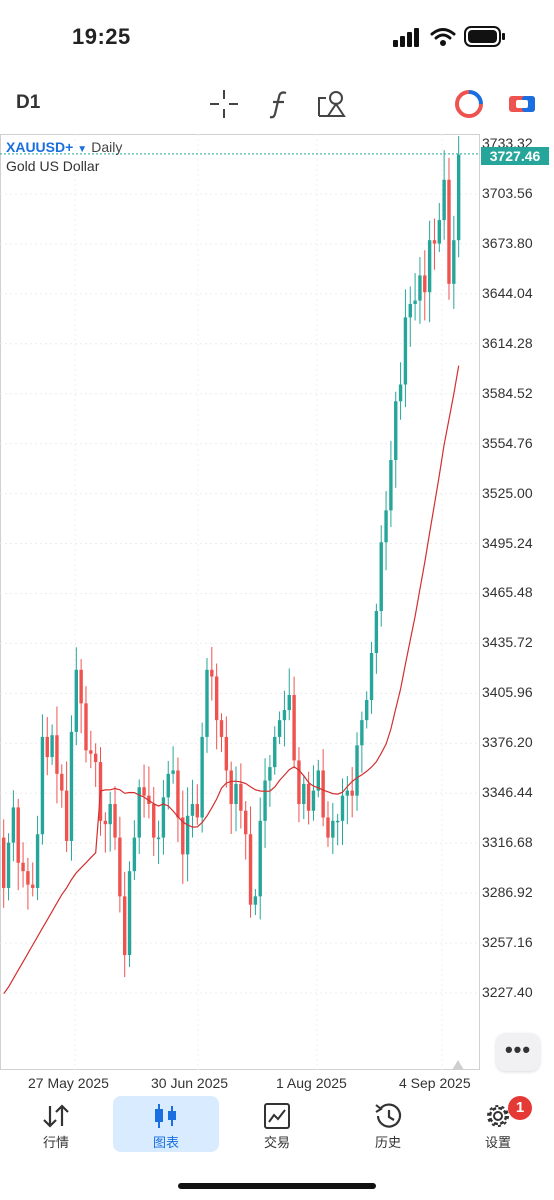 The height and width of the screenshot is (1200, 554). I want to click on chart-type-icon, so click(469, 104).